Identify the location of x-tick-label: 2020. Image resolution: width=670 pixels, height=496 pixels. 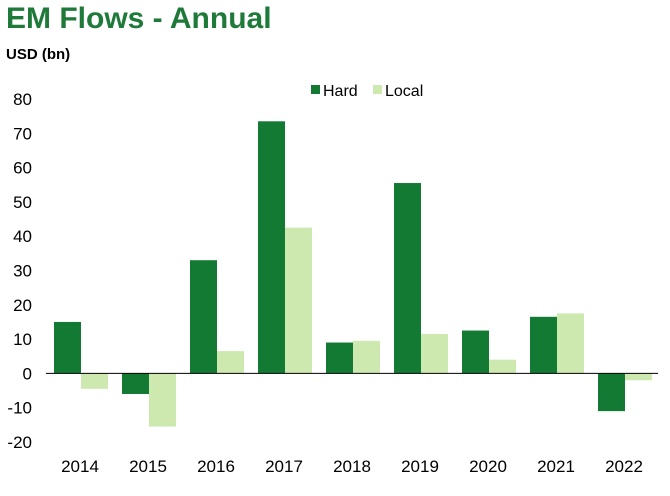
(488, 466).